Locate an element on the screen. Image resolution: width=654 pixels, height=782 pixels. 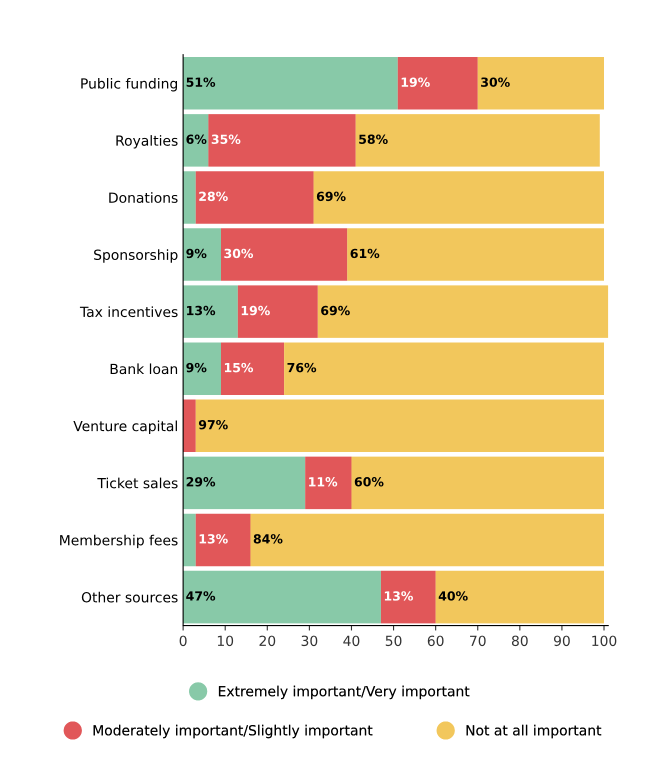
y-tick-label: Venture capital is located at coordinates (125, 427).